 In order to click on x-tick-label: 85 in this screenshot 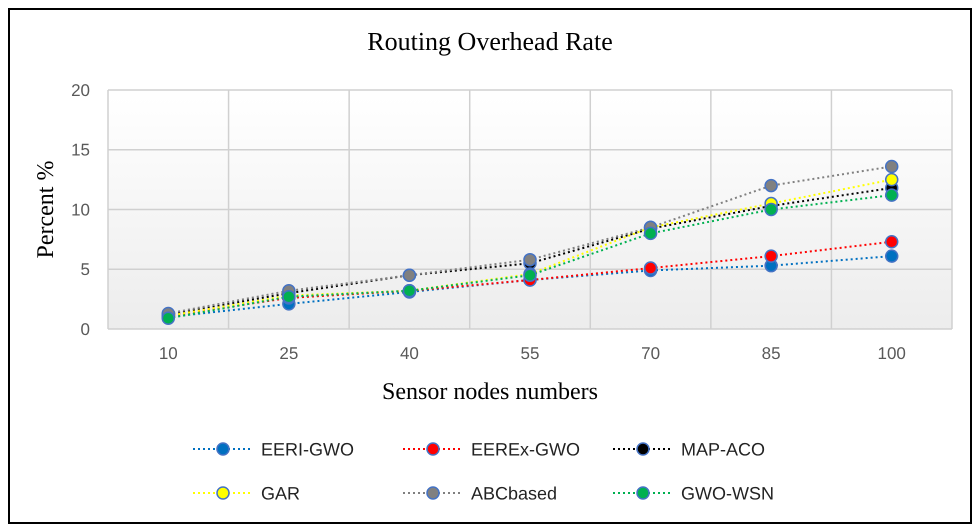, I will do `click(771, 353)`.